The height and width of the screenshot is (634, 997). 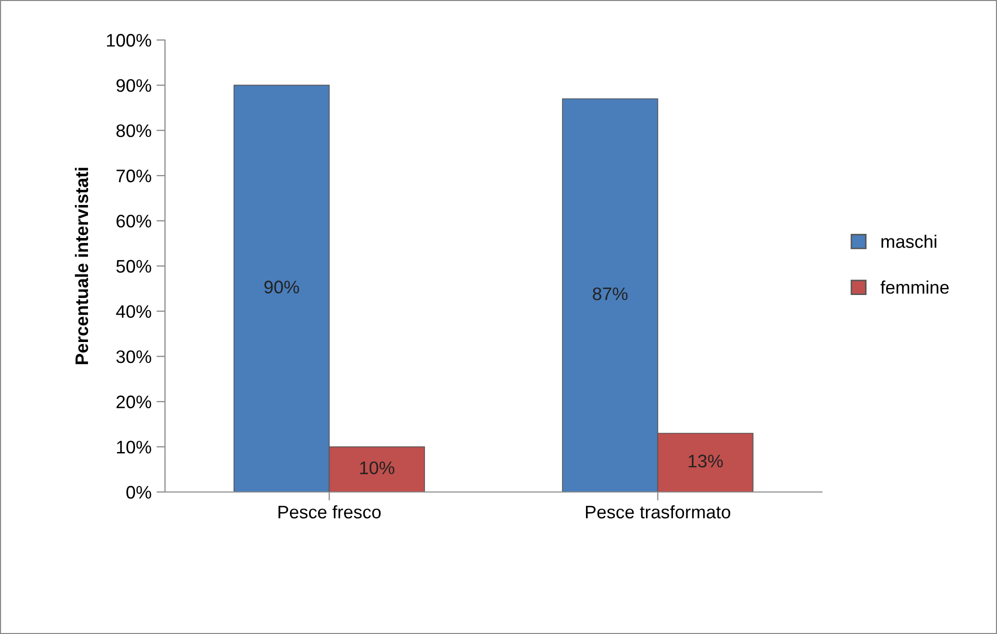 What do you see at coordinates (377, 467) in the screenshot?
I see `text: 10%` at bounding box center [377, 467].